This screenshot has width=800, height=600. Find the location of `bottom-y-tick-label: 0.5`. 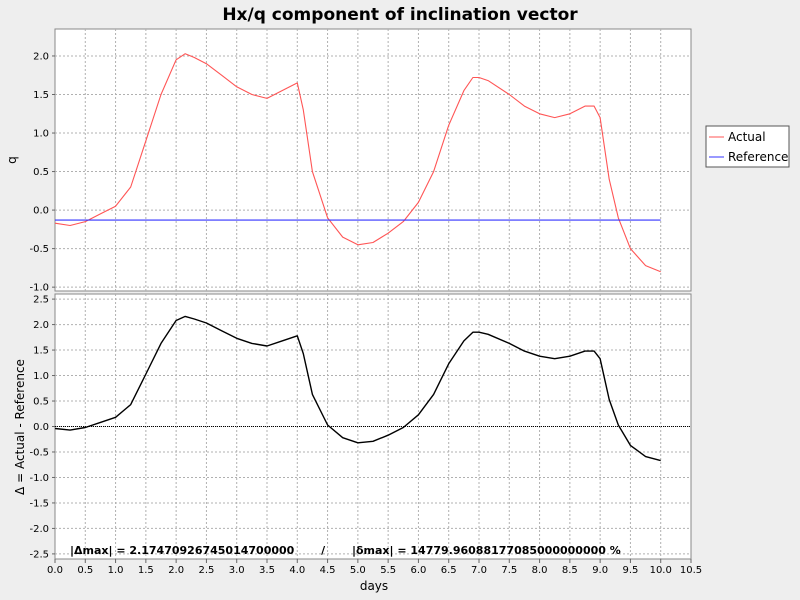

bottom-y-tick-label: 0.5 is located at coordinates (41, 402).